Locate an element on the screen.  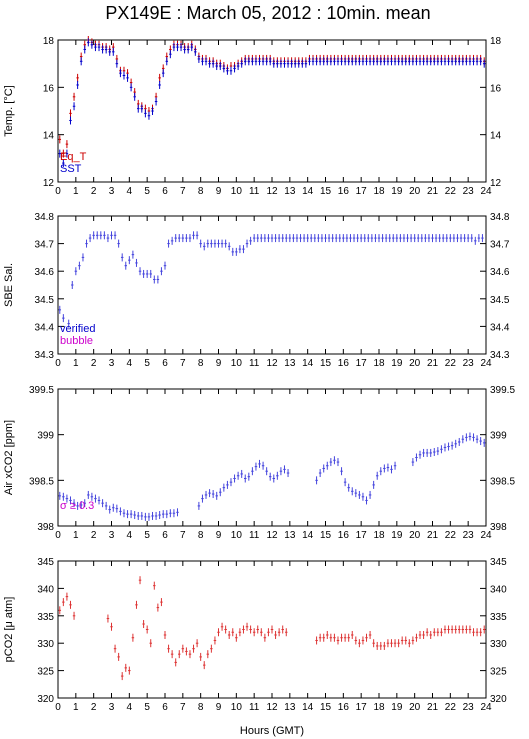
x-tick-label: 9 is located at coordinates (219, 707).